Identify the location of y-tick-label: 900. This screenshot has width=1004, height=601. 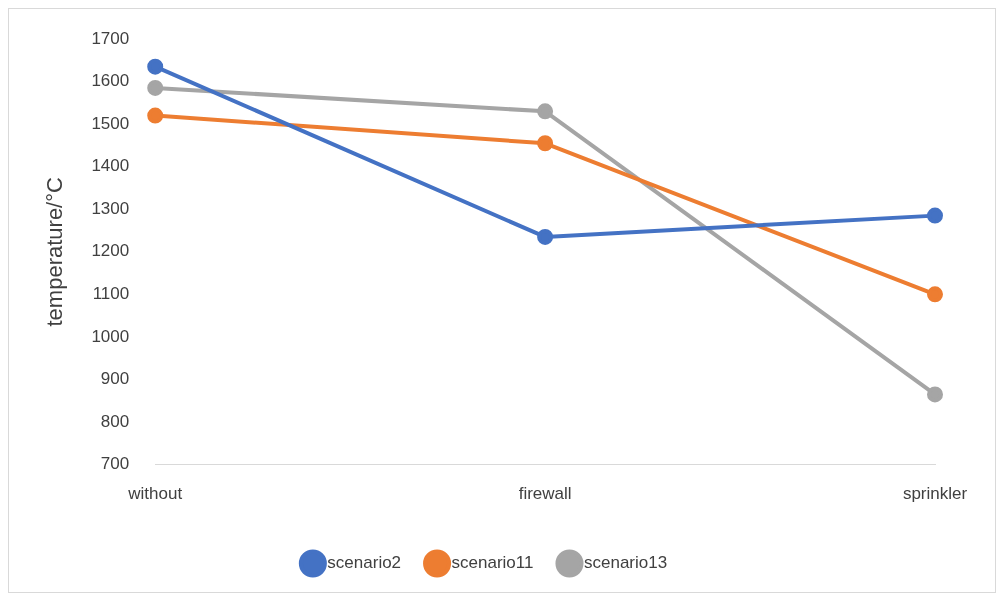
(115, 379).